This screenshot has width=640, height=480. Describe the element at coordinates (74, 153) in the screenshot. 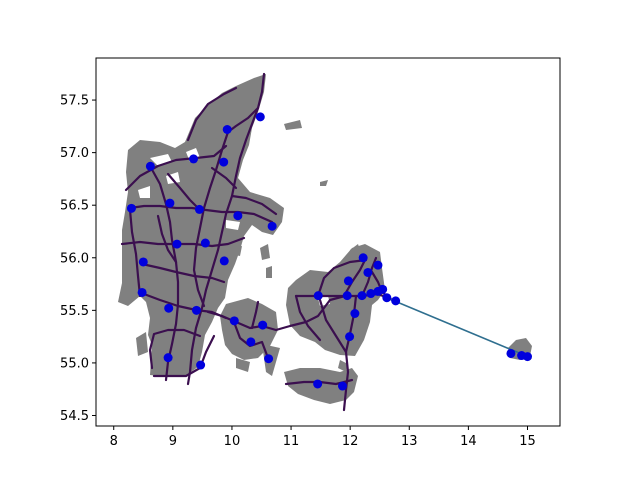

I see `y-tick-label: 57.0` at that location.